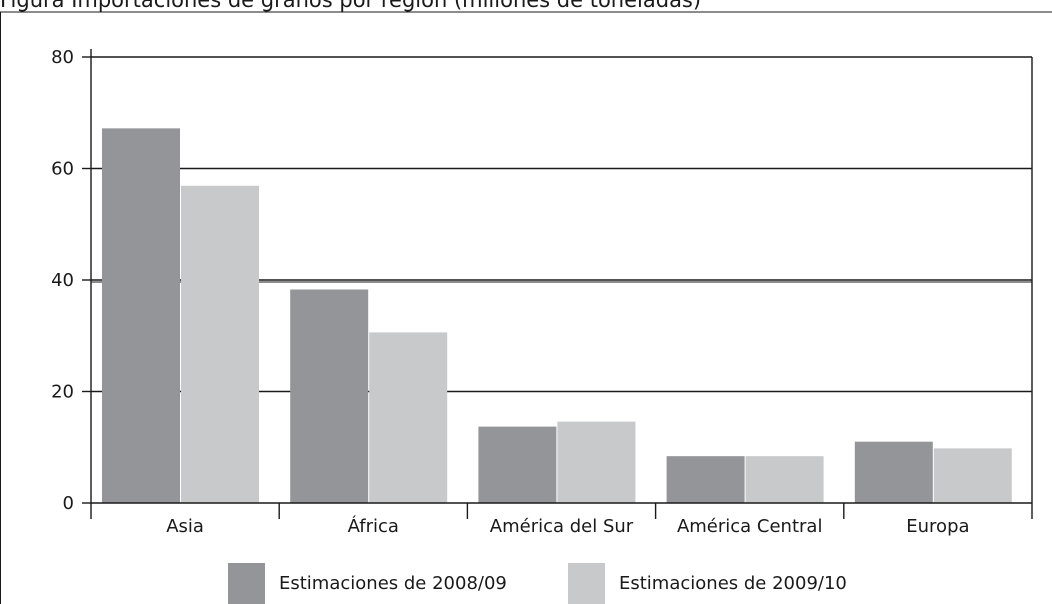  Describe the element at coordinates (68, 503) in the screenshot. I see `y-tick-label-0: 0` at that location.